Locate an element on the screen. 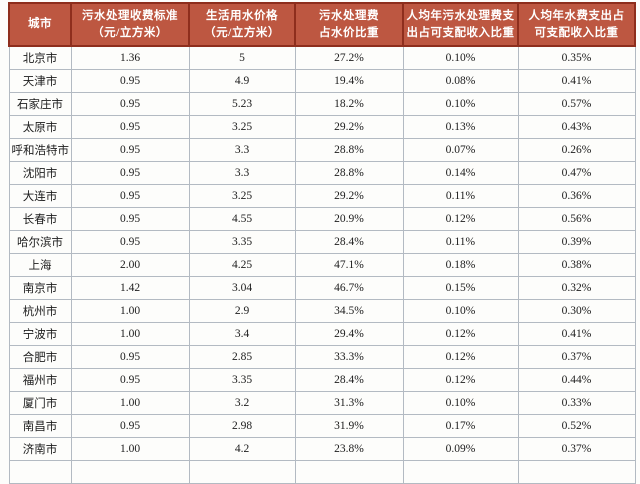 Image resolution: width=640 pixels, height=484 pixels. header-line: 人均年水费支出占 is located at coordinates (576, 15).